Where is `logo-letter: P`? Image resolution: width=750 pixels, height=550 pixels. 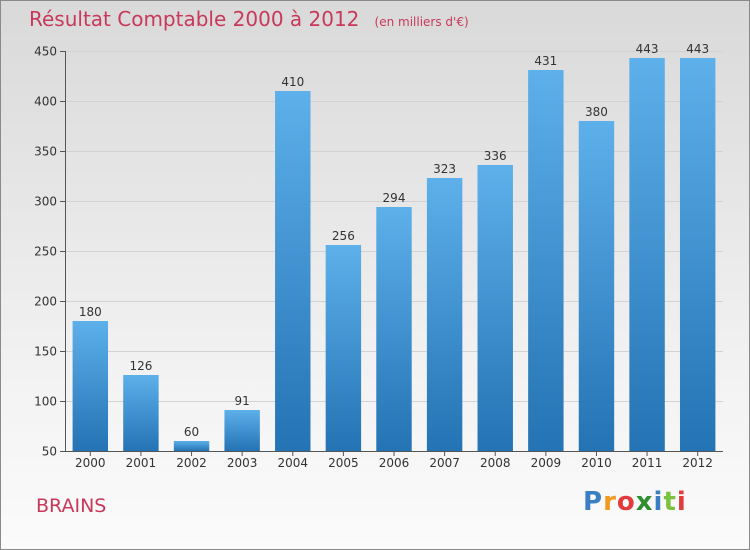 logo-letter: P is located at coordinates (593, 502).